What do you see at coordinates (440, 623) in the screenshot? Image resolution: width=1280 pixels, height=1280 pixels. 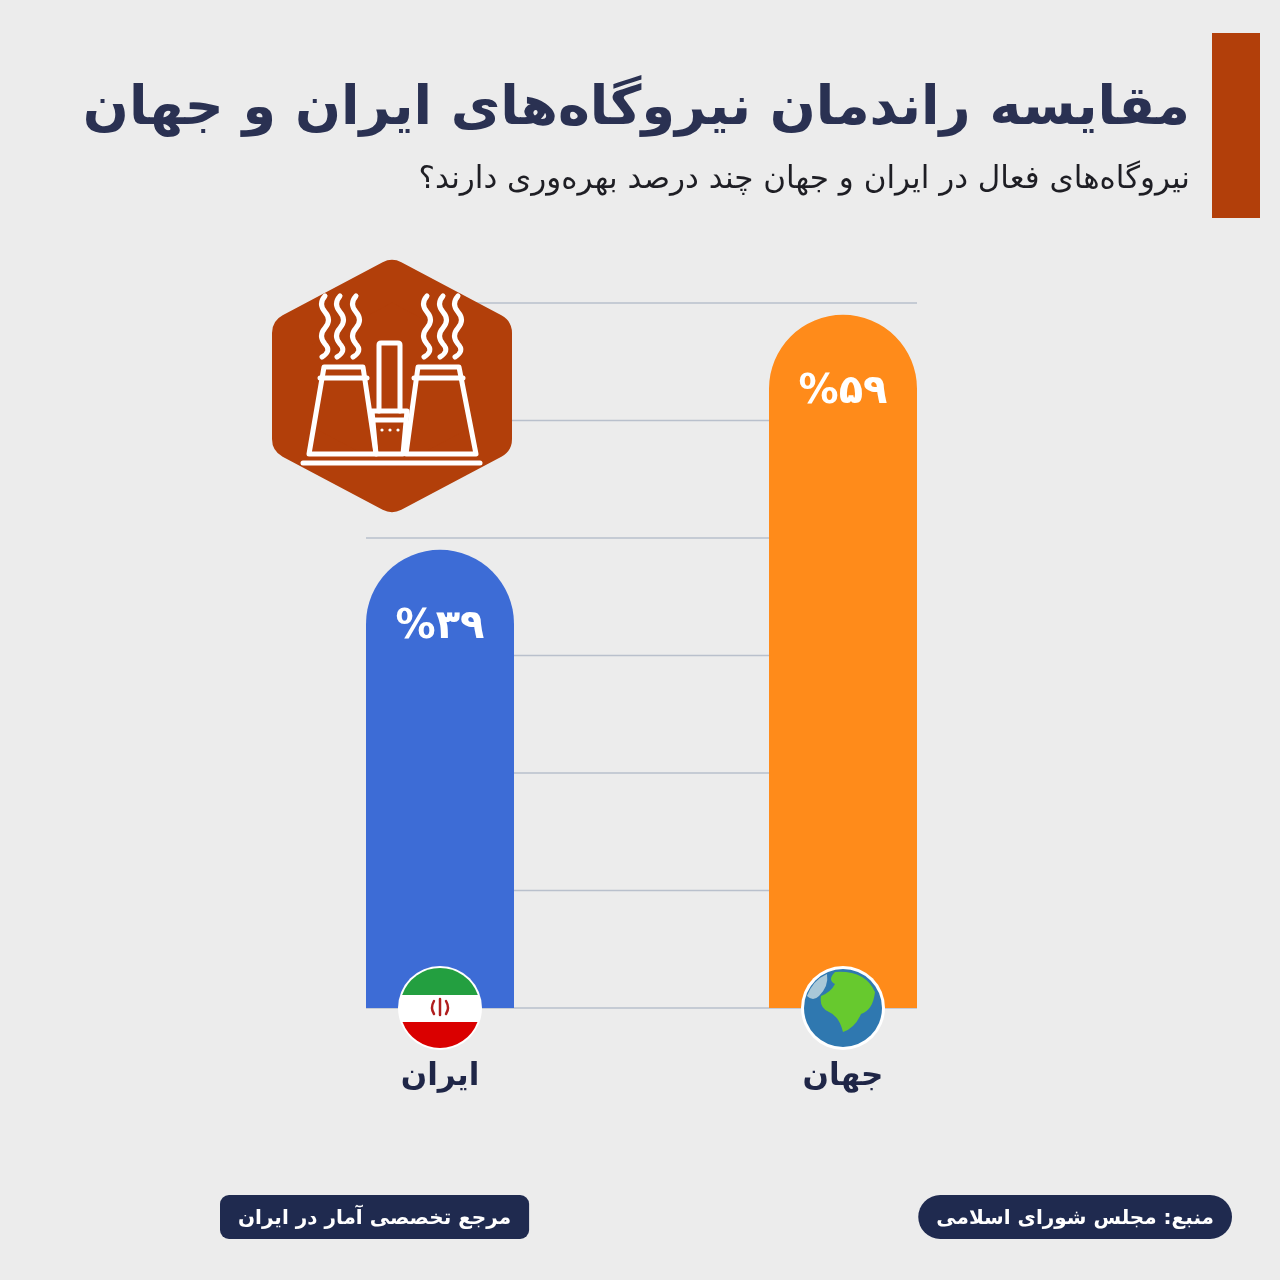 I see `data-label: %۳۹` at bounding box center [440, 623].